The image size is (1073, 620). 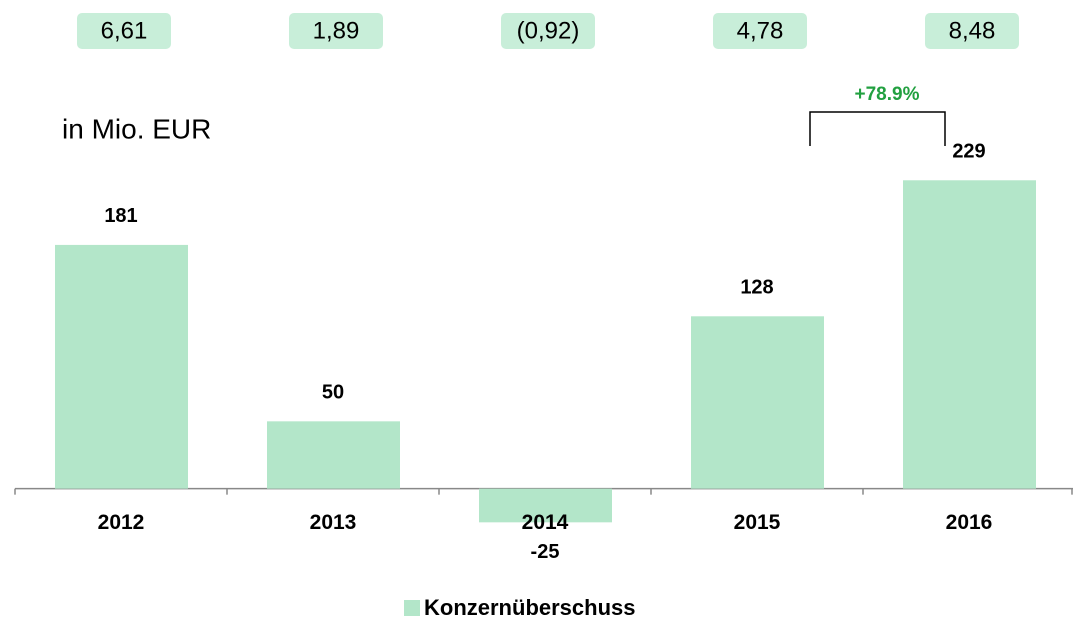 What do you see at coordinates (757, 522) in the screenshot?
I see `x-tick-label: 2015` at bounding box center [757, 522].